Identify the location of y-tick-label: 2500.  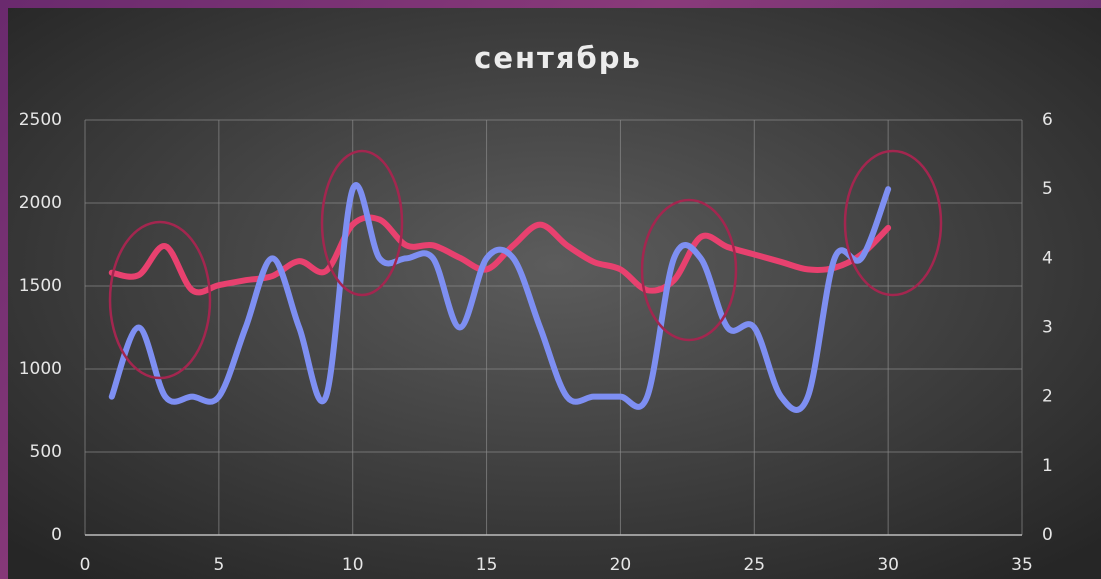
(40, 120).